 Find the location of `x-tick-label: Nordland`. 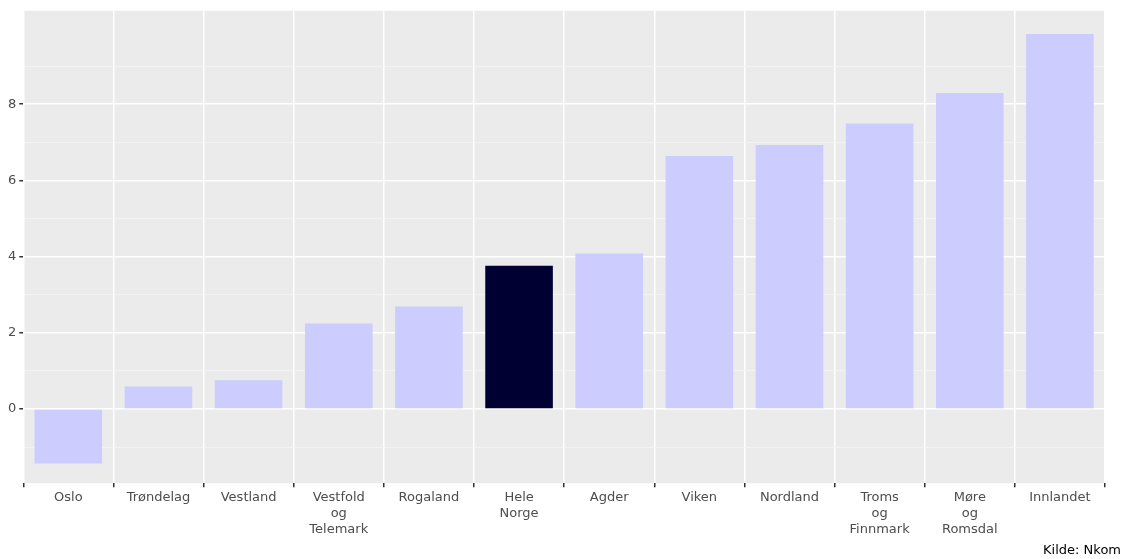

x-tick-label: Nordland is located at coordinates (789, 497).